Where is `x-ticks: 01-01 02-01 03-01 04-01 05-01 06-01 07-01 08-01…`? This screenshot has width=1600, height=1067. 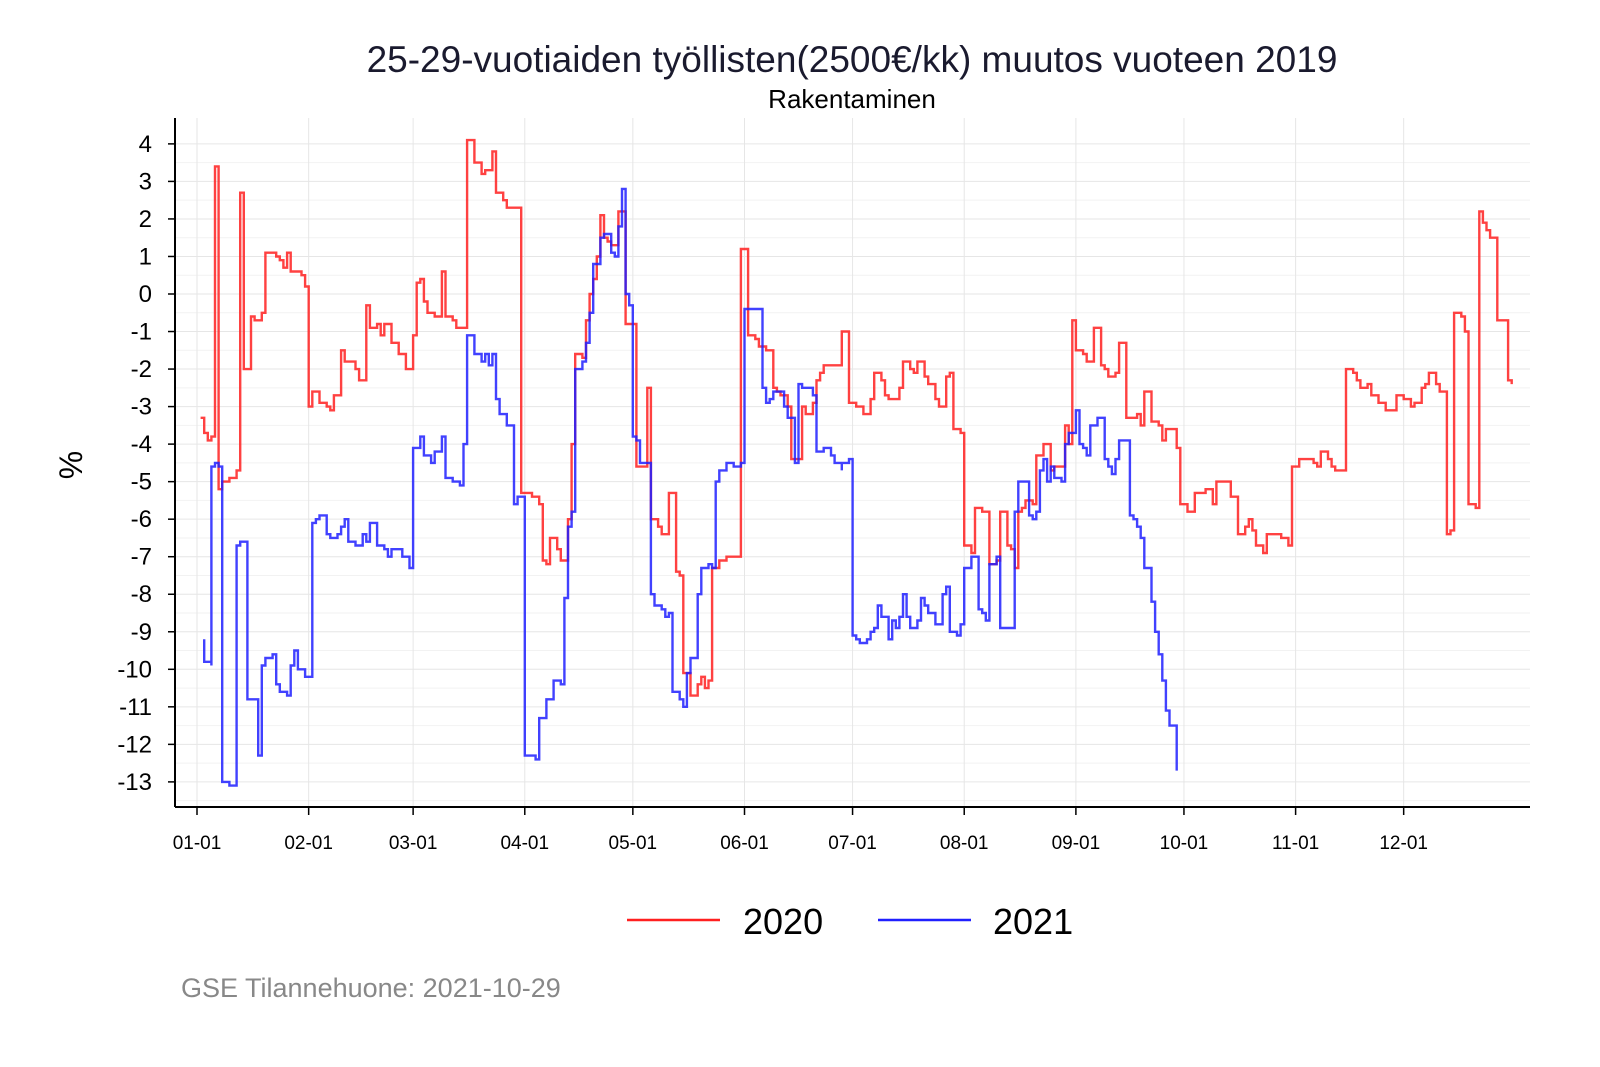 x-ticks: 01-01 02-01 03-01 04-01 05-01 06-01 07-01 08-01… is located at coordinates (800, 830).